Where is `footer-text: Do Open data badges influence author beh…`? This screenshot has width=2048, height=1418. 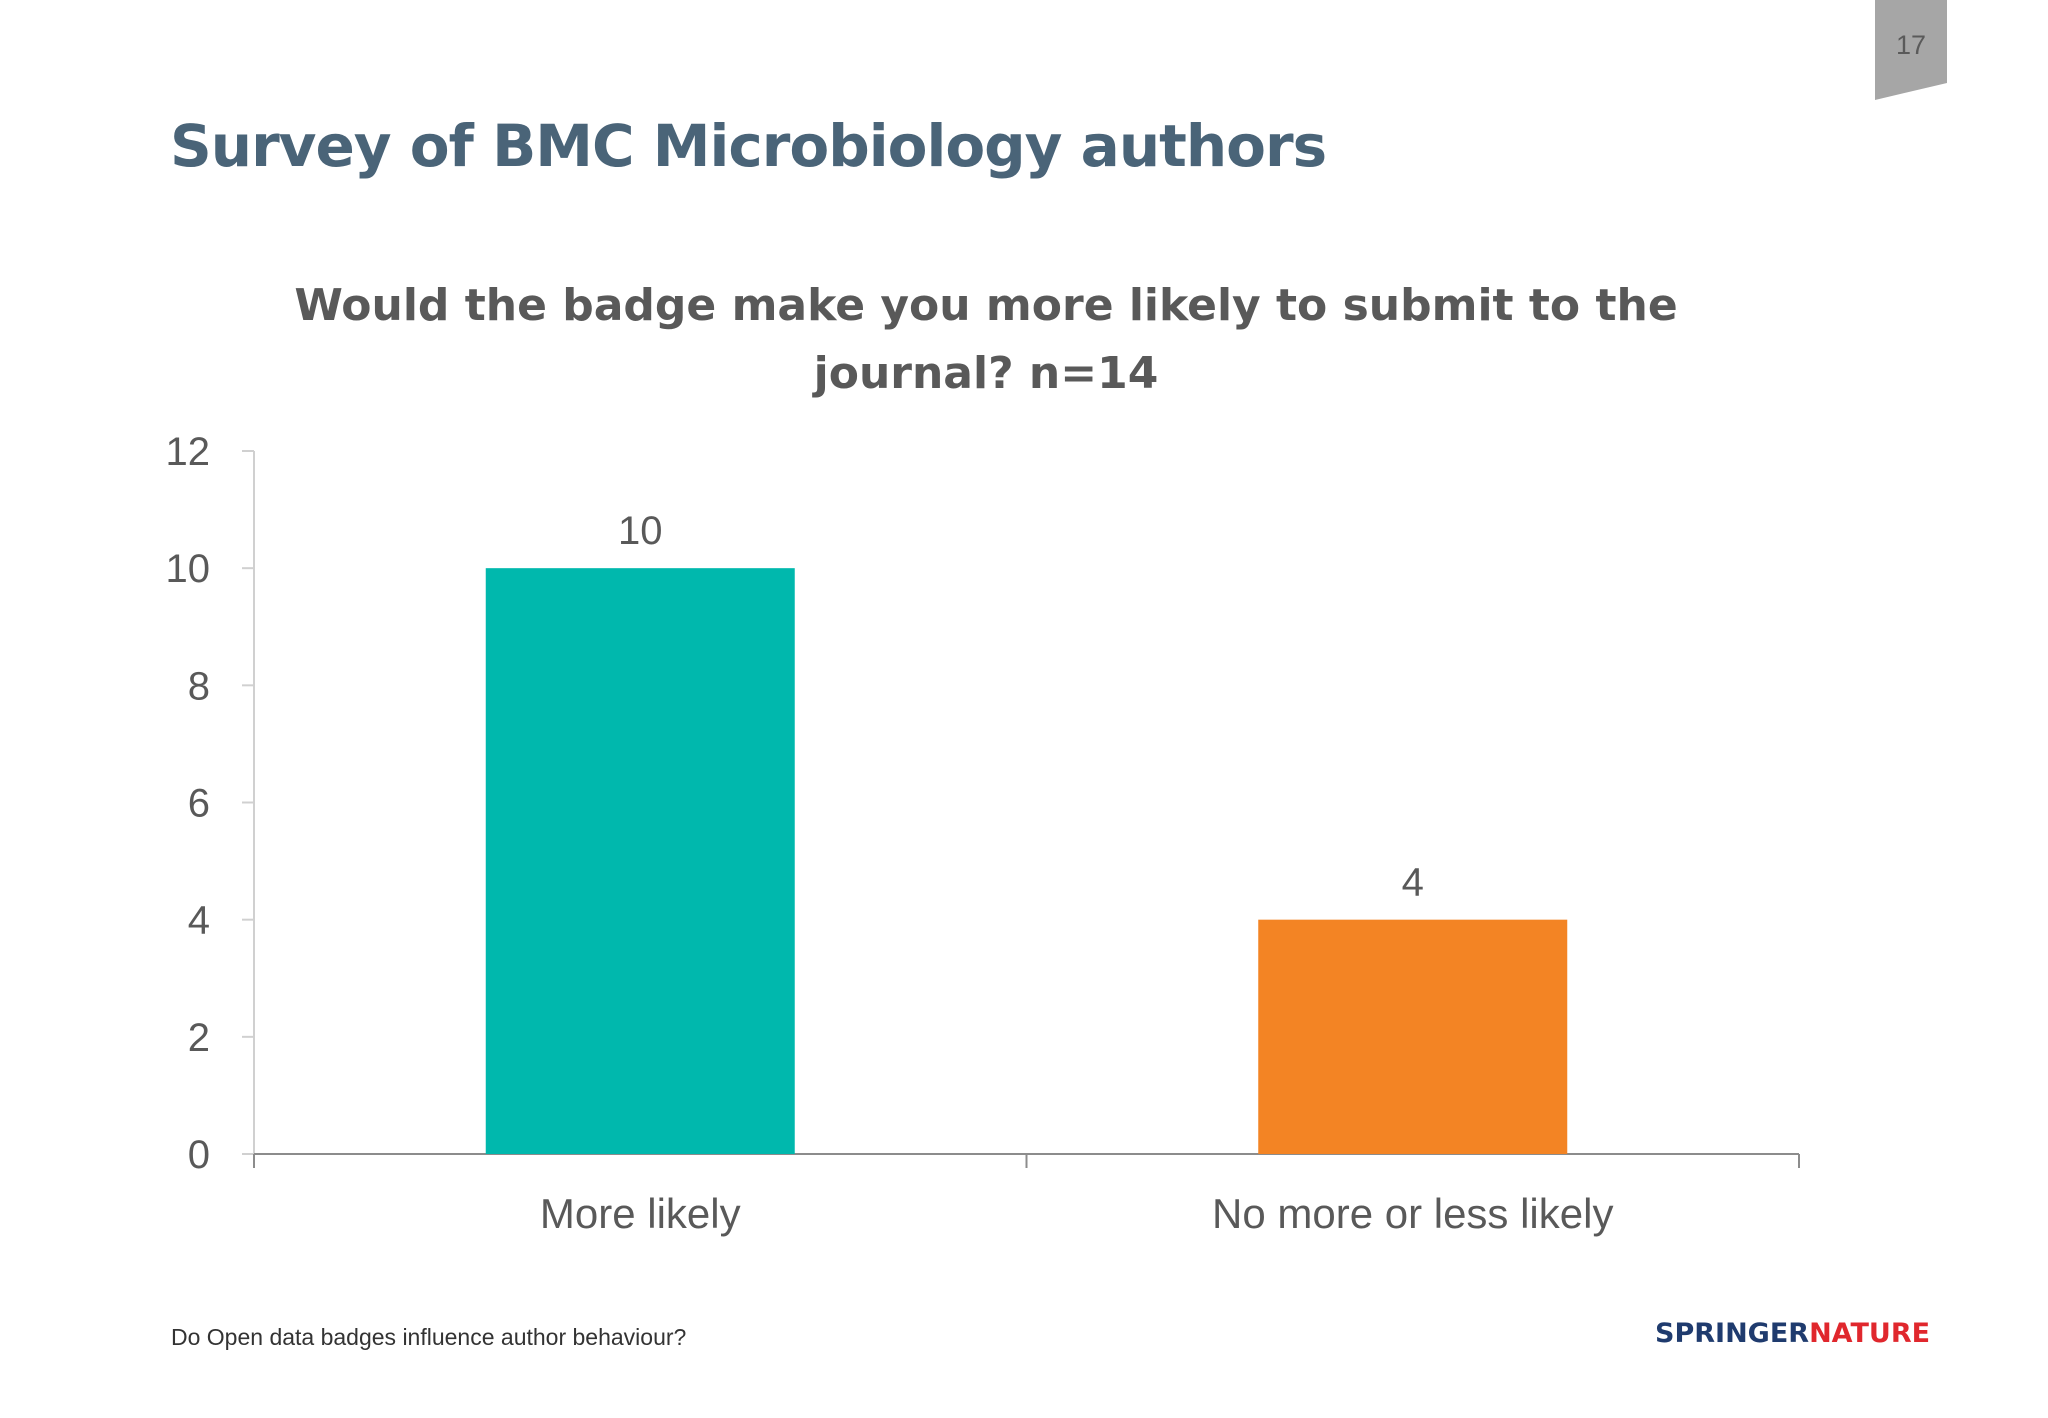
footer-text: Do Open data badges influence author beh… is located at coordinates (429, 1337).